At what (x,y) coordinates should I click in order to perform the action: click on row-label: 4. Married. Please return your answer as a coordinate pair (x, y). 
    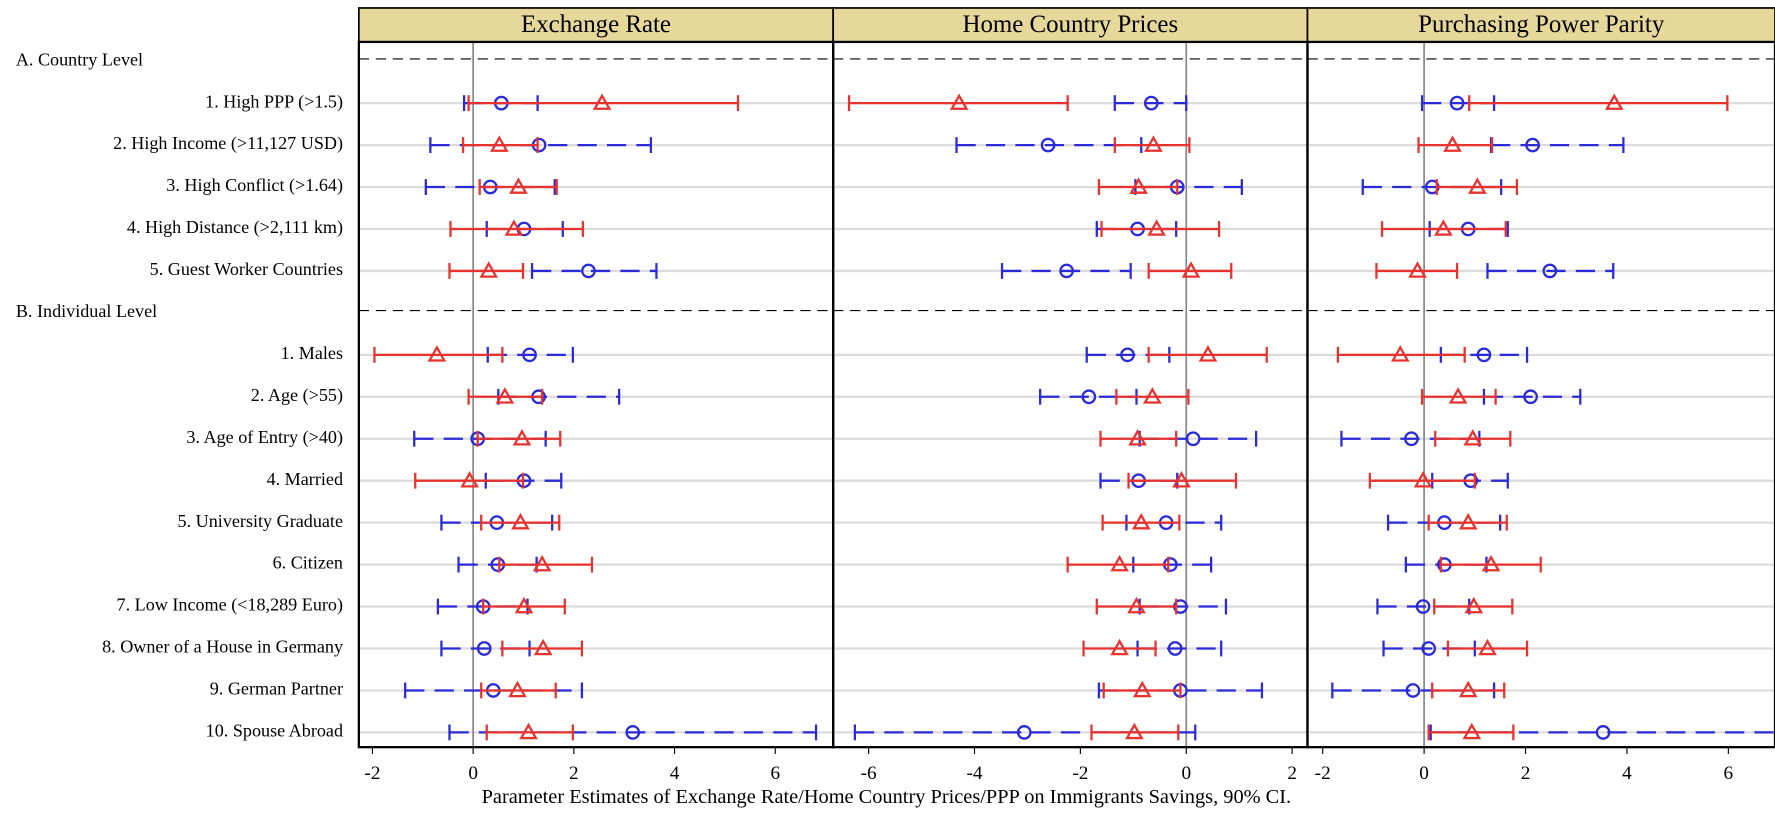
    Looking at the image, I should click on (305, 479).